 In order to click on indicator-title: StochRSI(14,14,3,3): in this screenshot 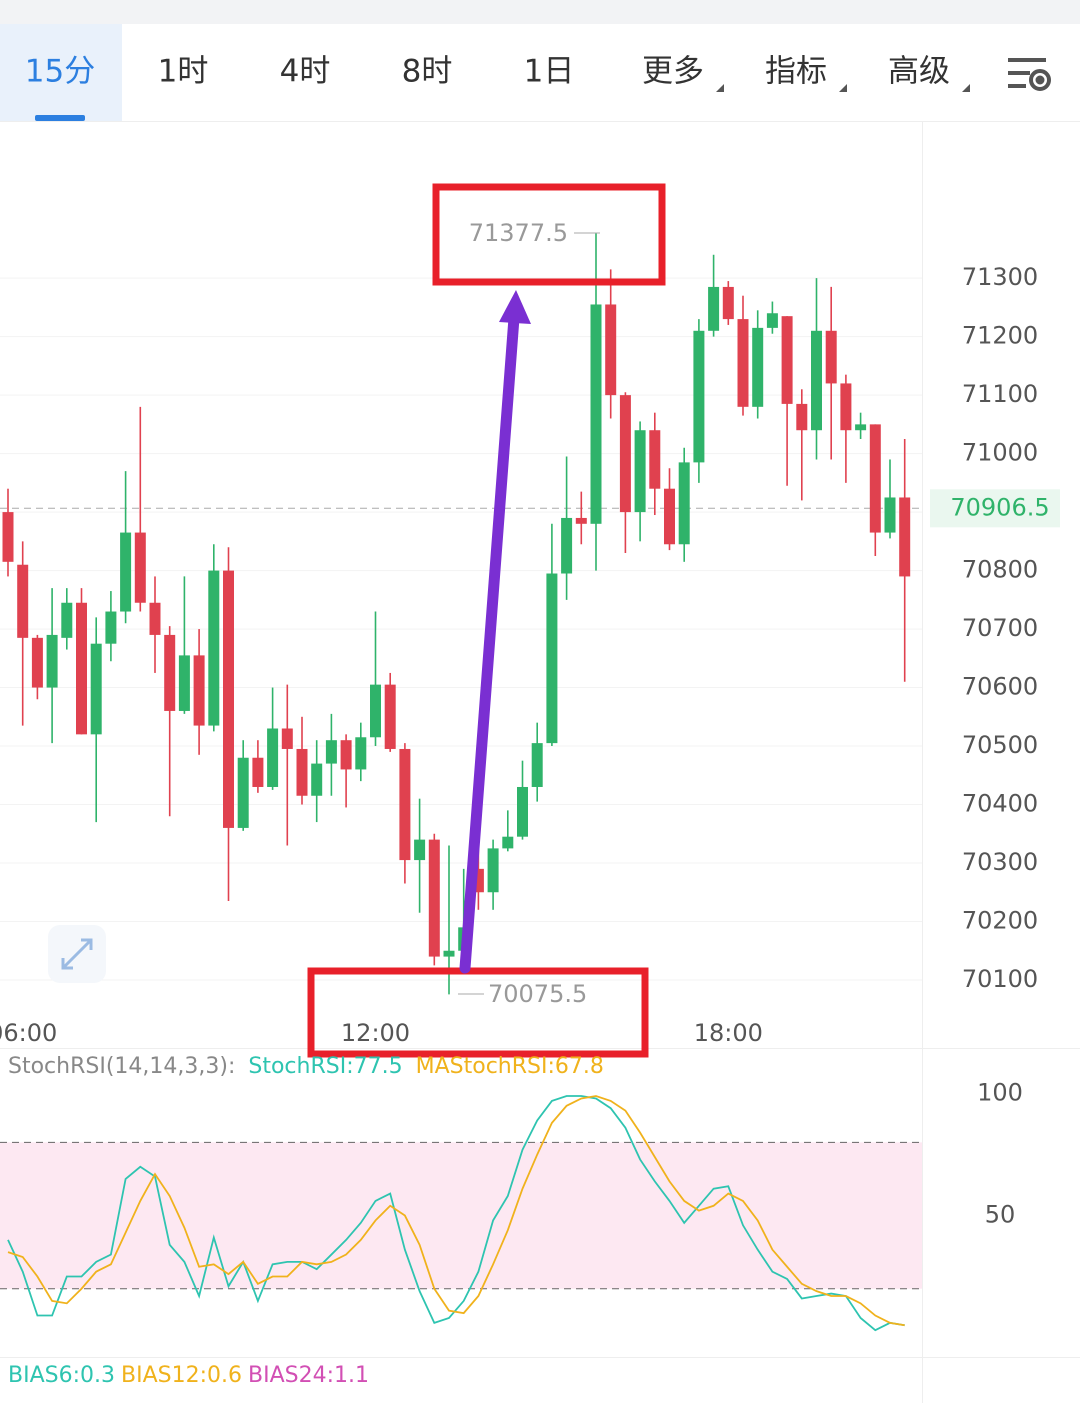, I will do `click(121, 1066)`.